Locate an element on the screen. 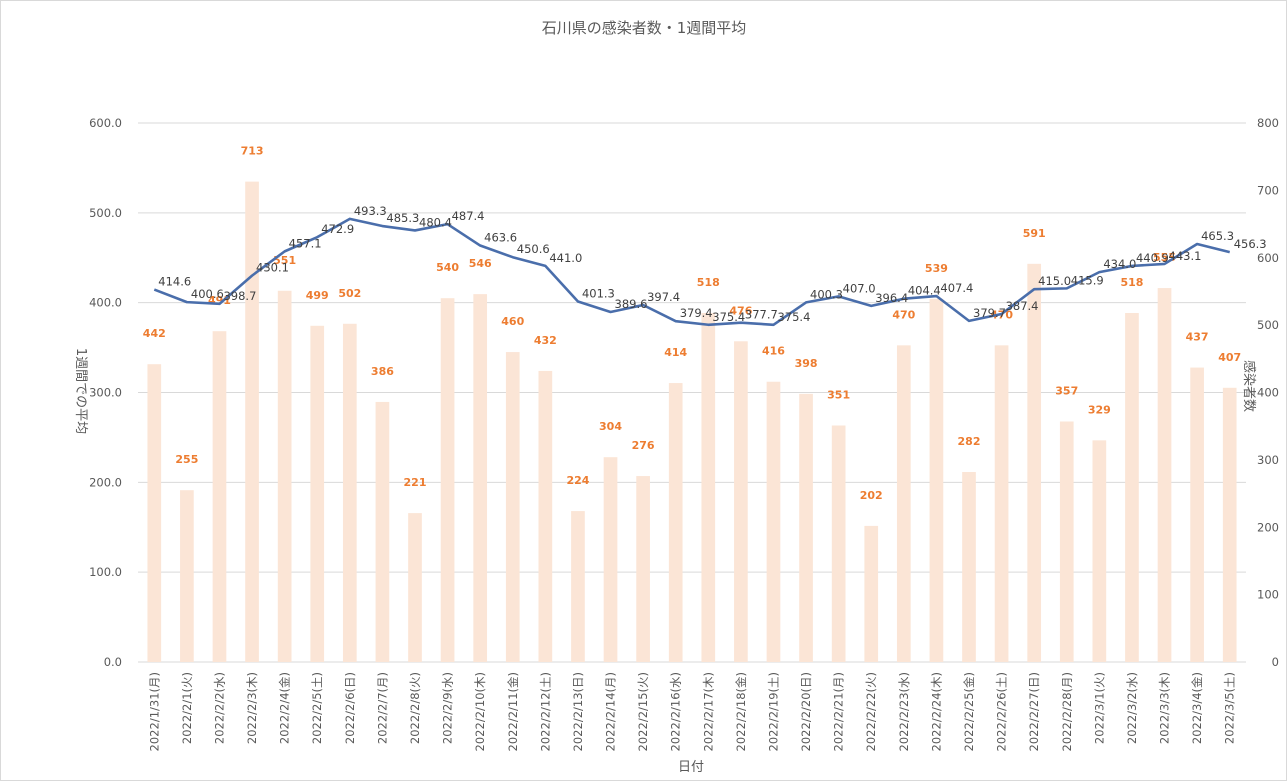 This screenshot has width=1287, height=782. x-tick-label: 2022/2/16(水) is located at coordinates (676, 711).